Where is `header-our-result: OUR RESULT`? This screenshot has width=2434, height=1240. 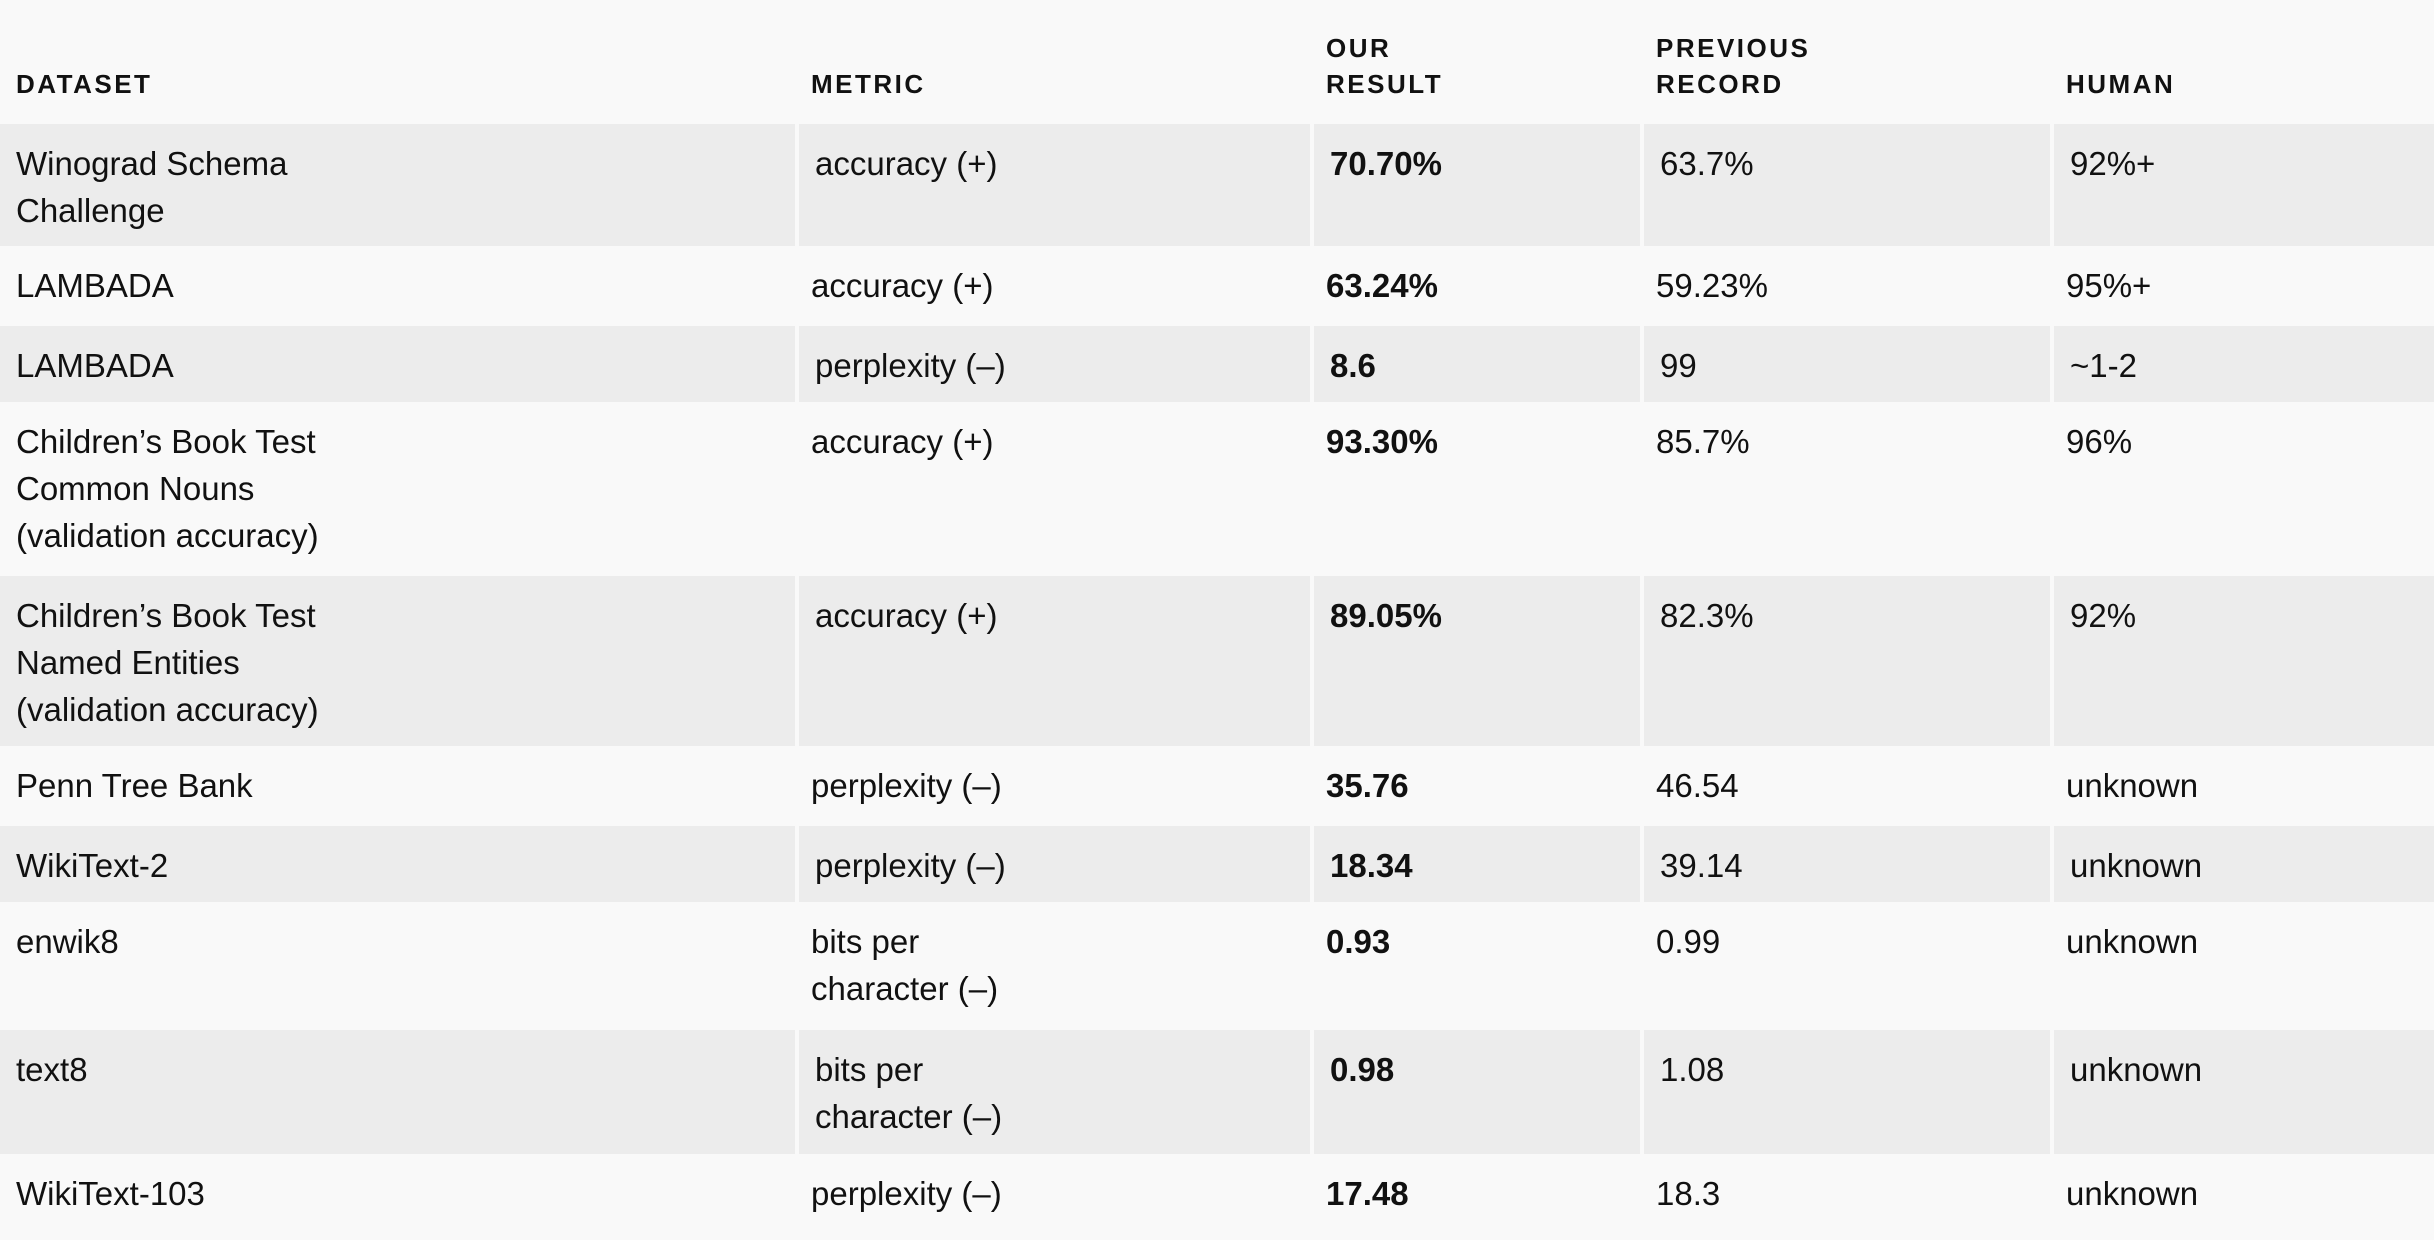
header-our-result: OUR RESULT is located at coordinates (1385, 66).